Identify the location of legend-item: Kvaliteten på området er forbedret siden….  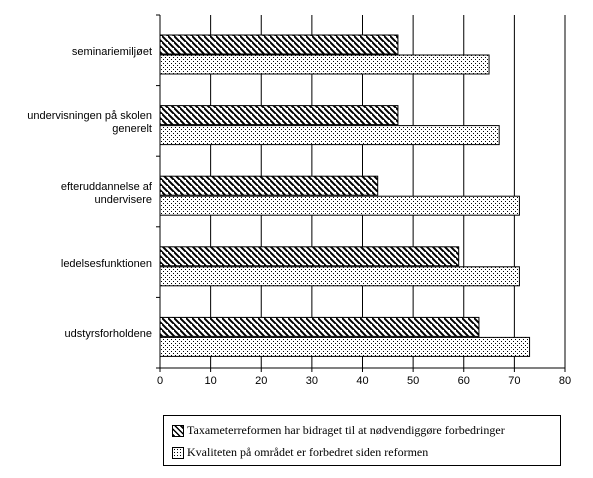
(300, 452).